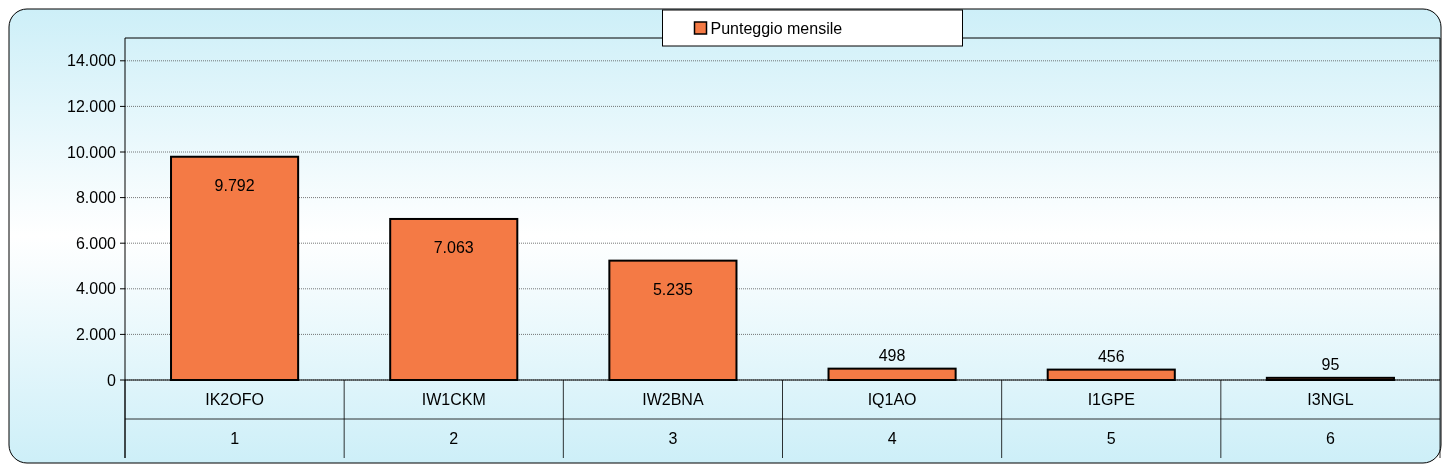  What do you see at coordinates (96, 243) in the screenshot?
I see `y-tick-label: 6.000` at bounding box center [96, 243].